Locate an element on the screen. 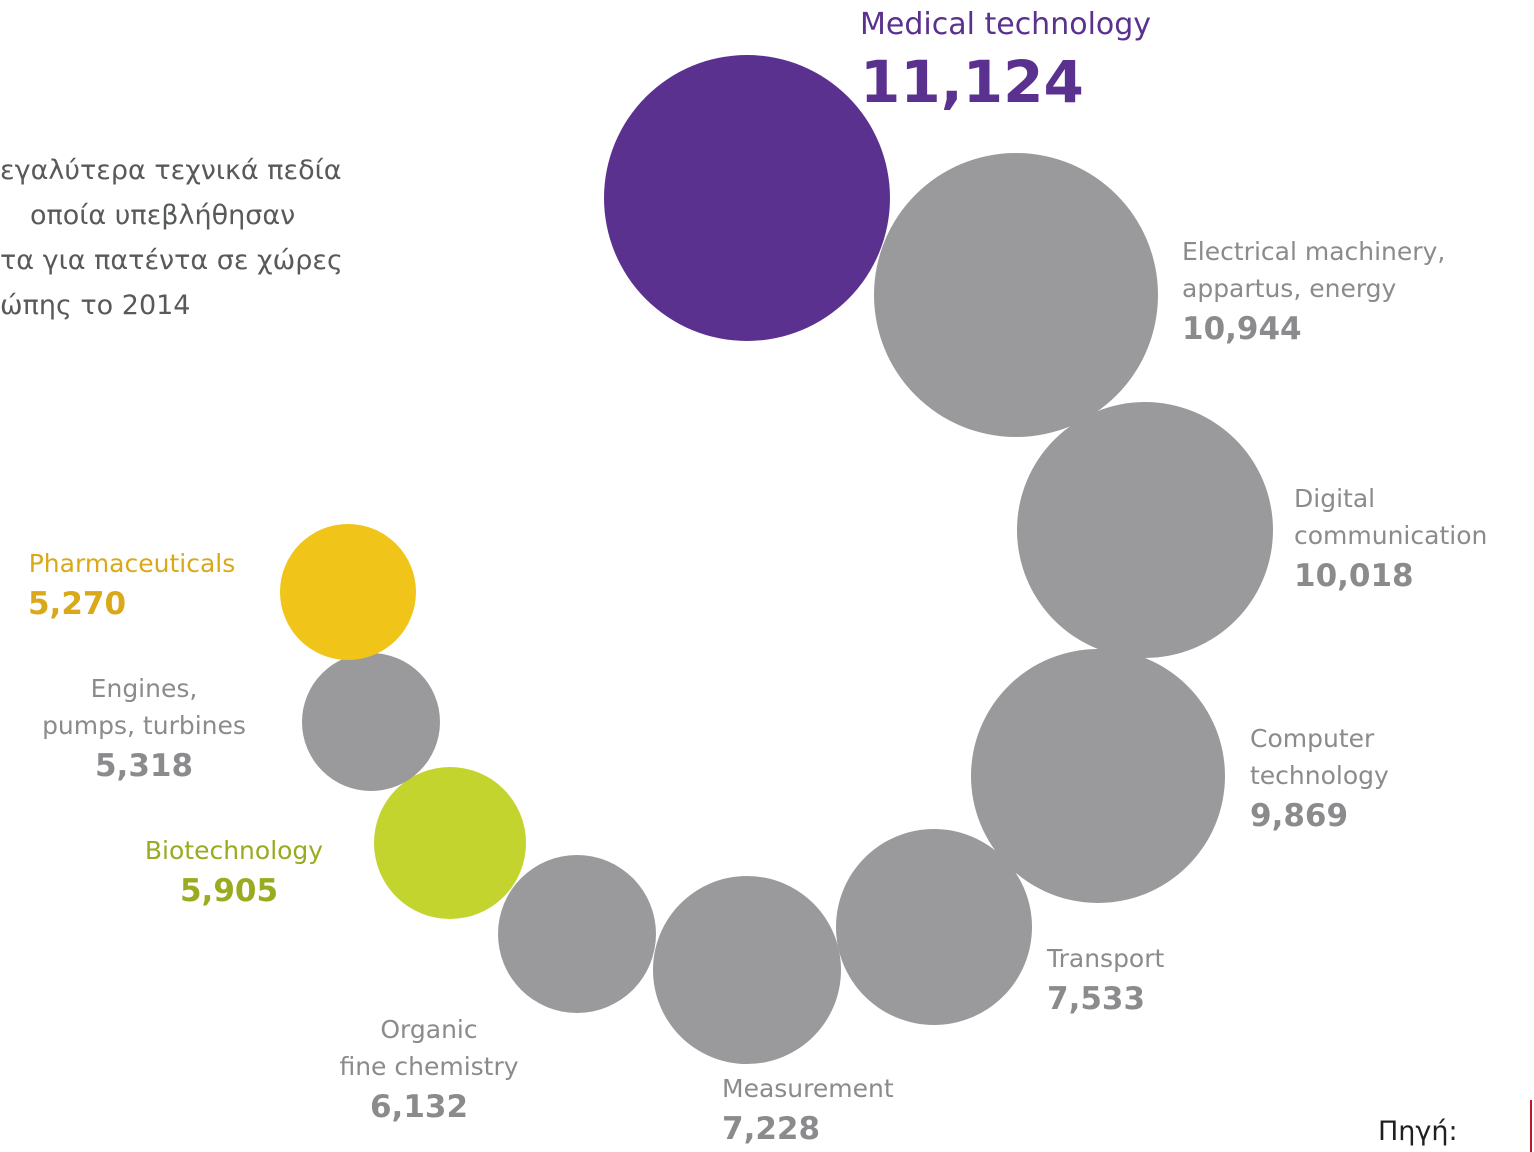  bubble-name: Biotechnology is located at coordinates (234, 850).